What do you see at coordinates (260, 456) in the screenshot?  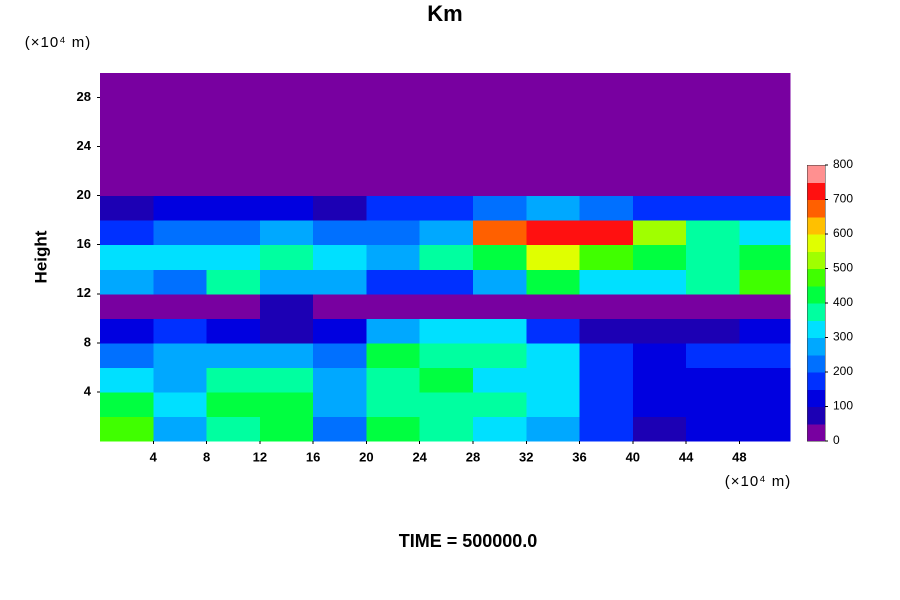 I see `x-tick-label: 12` at bounding box center [260, 456].